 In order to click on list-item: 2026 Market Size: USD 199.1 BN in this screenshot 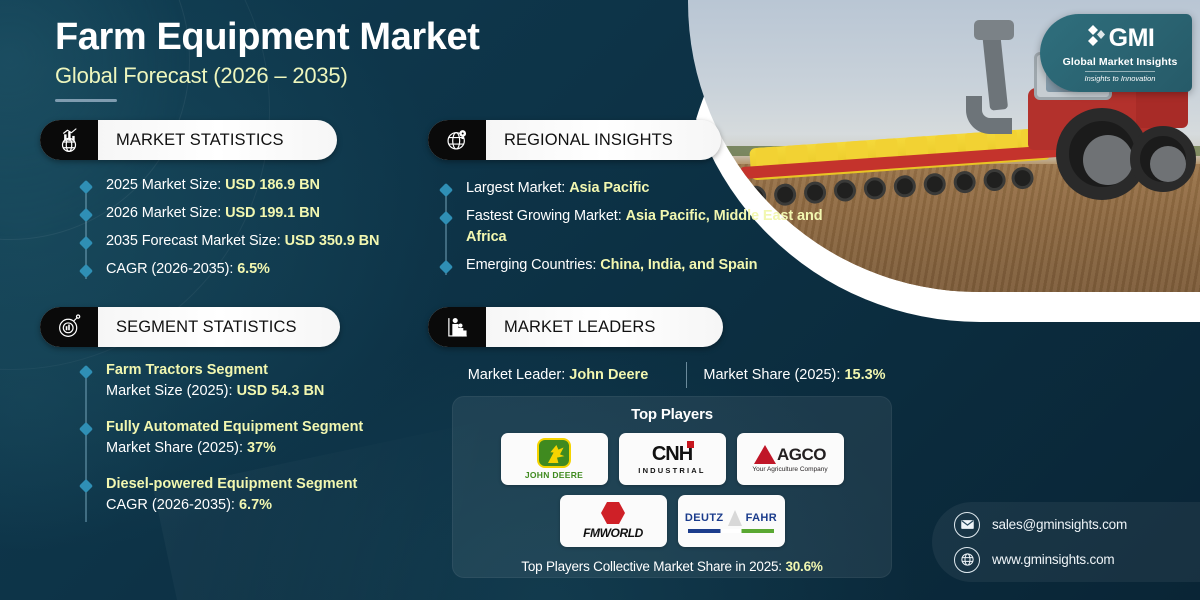, I will do `click(244, 213)`.